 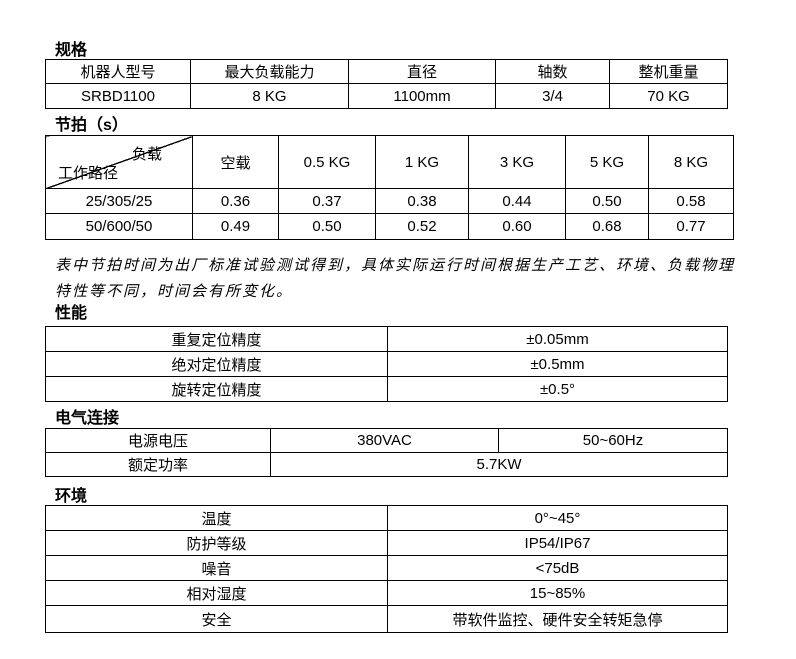 I want to click on electrical-power-row: 额定功率 5.7KW, so click(x=386, y=464).